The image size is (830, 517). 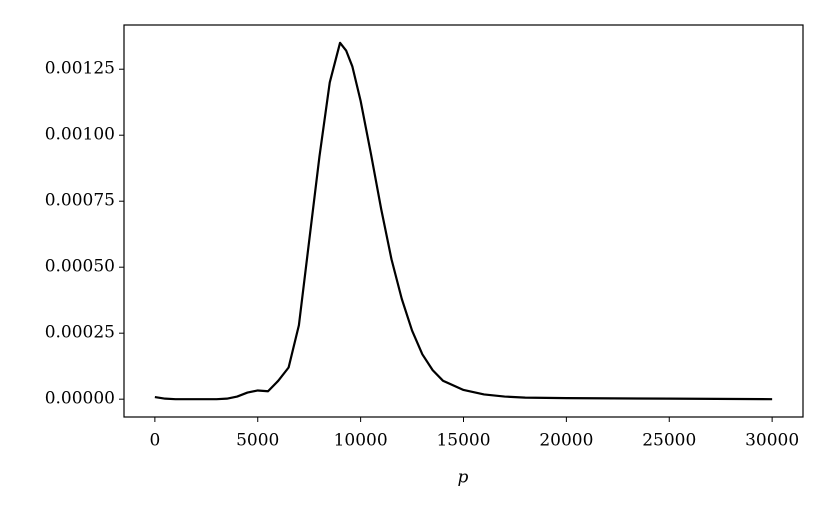 I want to click on x-tick-label: 0, so click(x=154, y=441).